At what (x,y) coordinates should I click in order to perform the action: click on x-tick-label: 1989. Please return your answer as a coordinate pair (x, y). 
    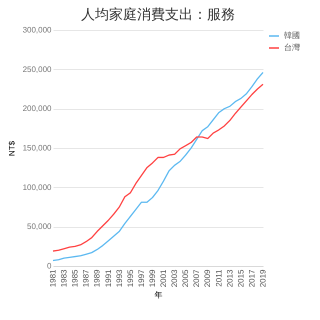
    Looking at the image, I should click on (97, 278).